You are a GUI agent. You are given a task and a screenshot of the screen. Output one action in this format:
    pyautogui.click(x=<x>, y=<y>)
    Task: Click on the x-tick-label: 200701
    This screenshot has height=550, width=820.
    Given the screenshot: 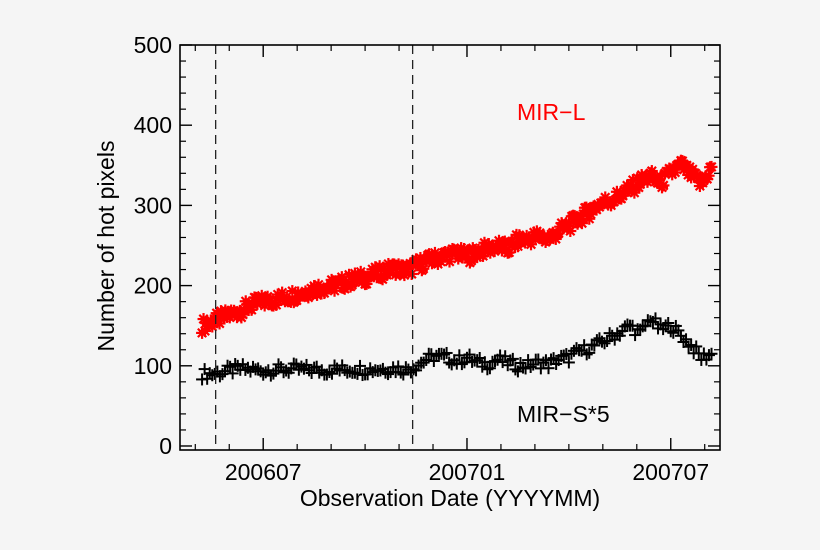 What is the action you would take?
    pyautogui.click(x=467, y=472)
    